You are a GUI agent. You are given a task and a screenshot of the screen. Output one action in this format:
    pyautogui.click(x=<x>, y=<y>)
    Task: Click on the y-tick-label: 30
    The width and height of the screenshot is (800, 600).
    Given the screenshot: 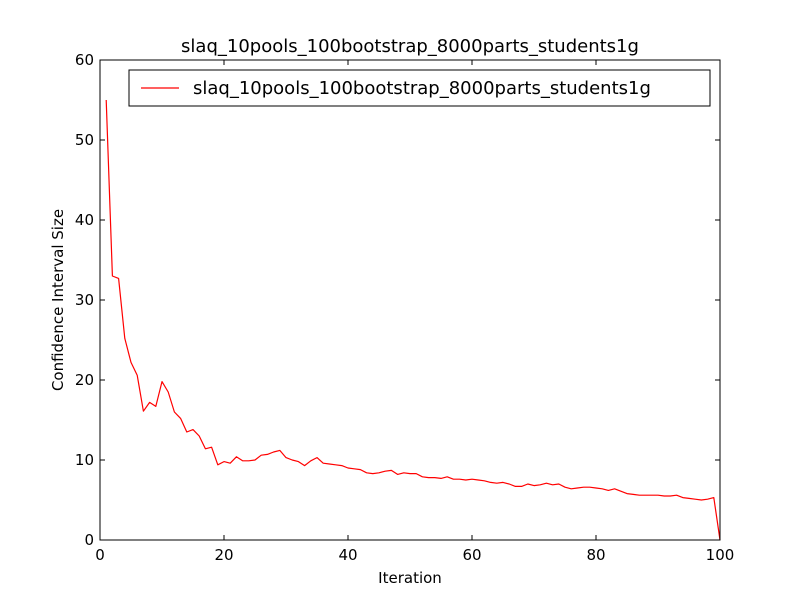 What is the action you would take?
    pyautogui.click(x=84, y=300)
    